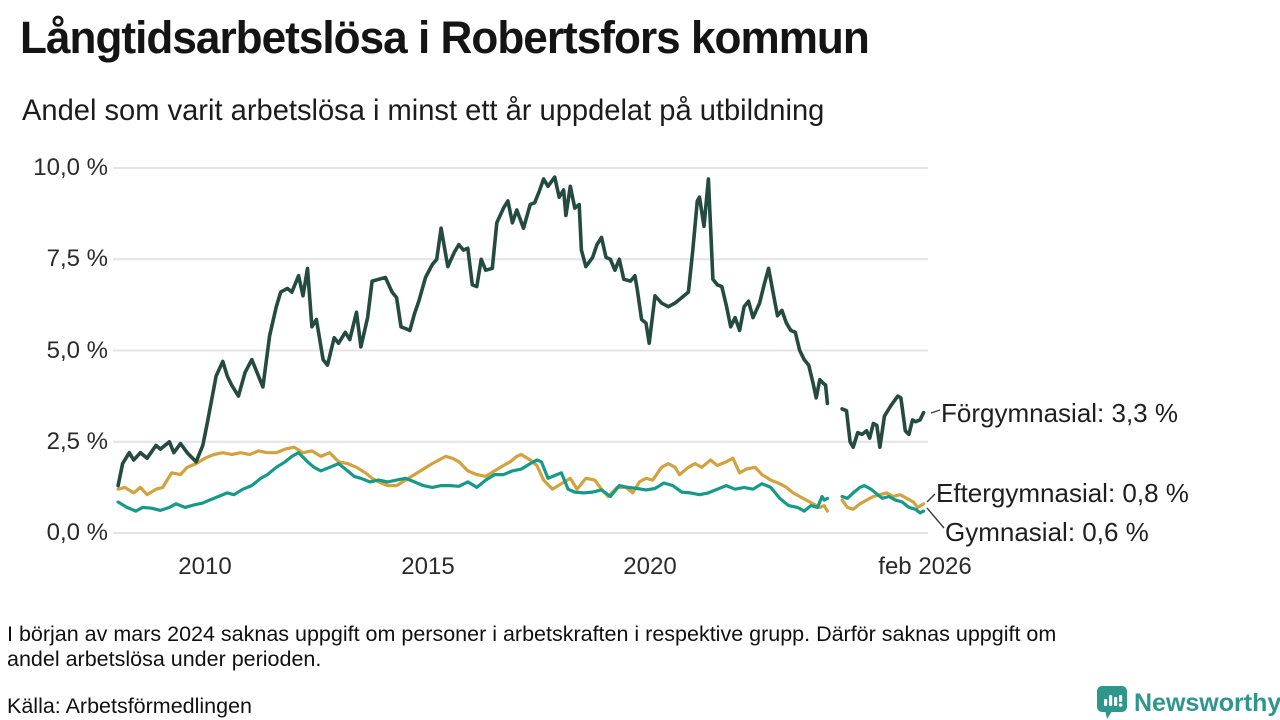 This screenshot has width=1280, height=720. What do you see at coordinates (1207, 703) in the screenshot?
I see `newsworthy-logo-text: Newsworthy` at bounding box center [1207, 703].